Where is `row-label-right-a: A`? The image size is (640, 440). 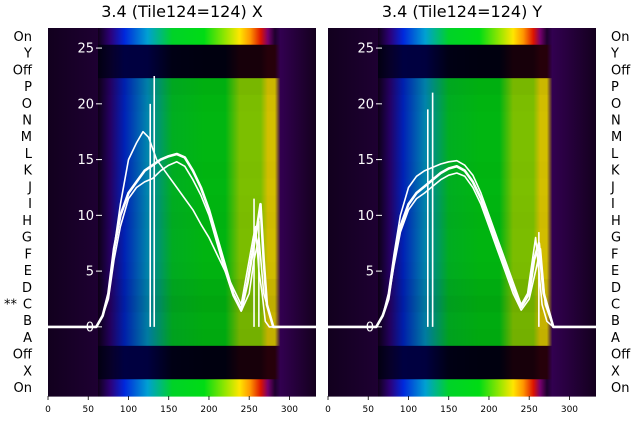
row-label-right-a: A is located at coordinates (615, 338).